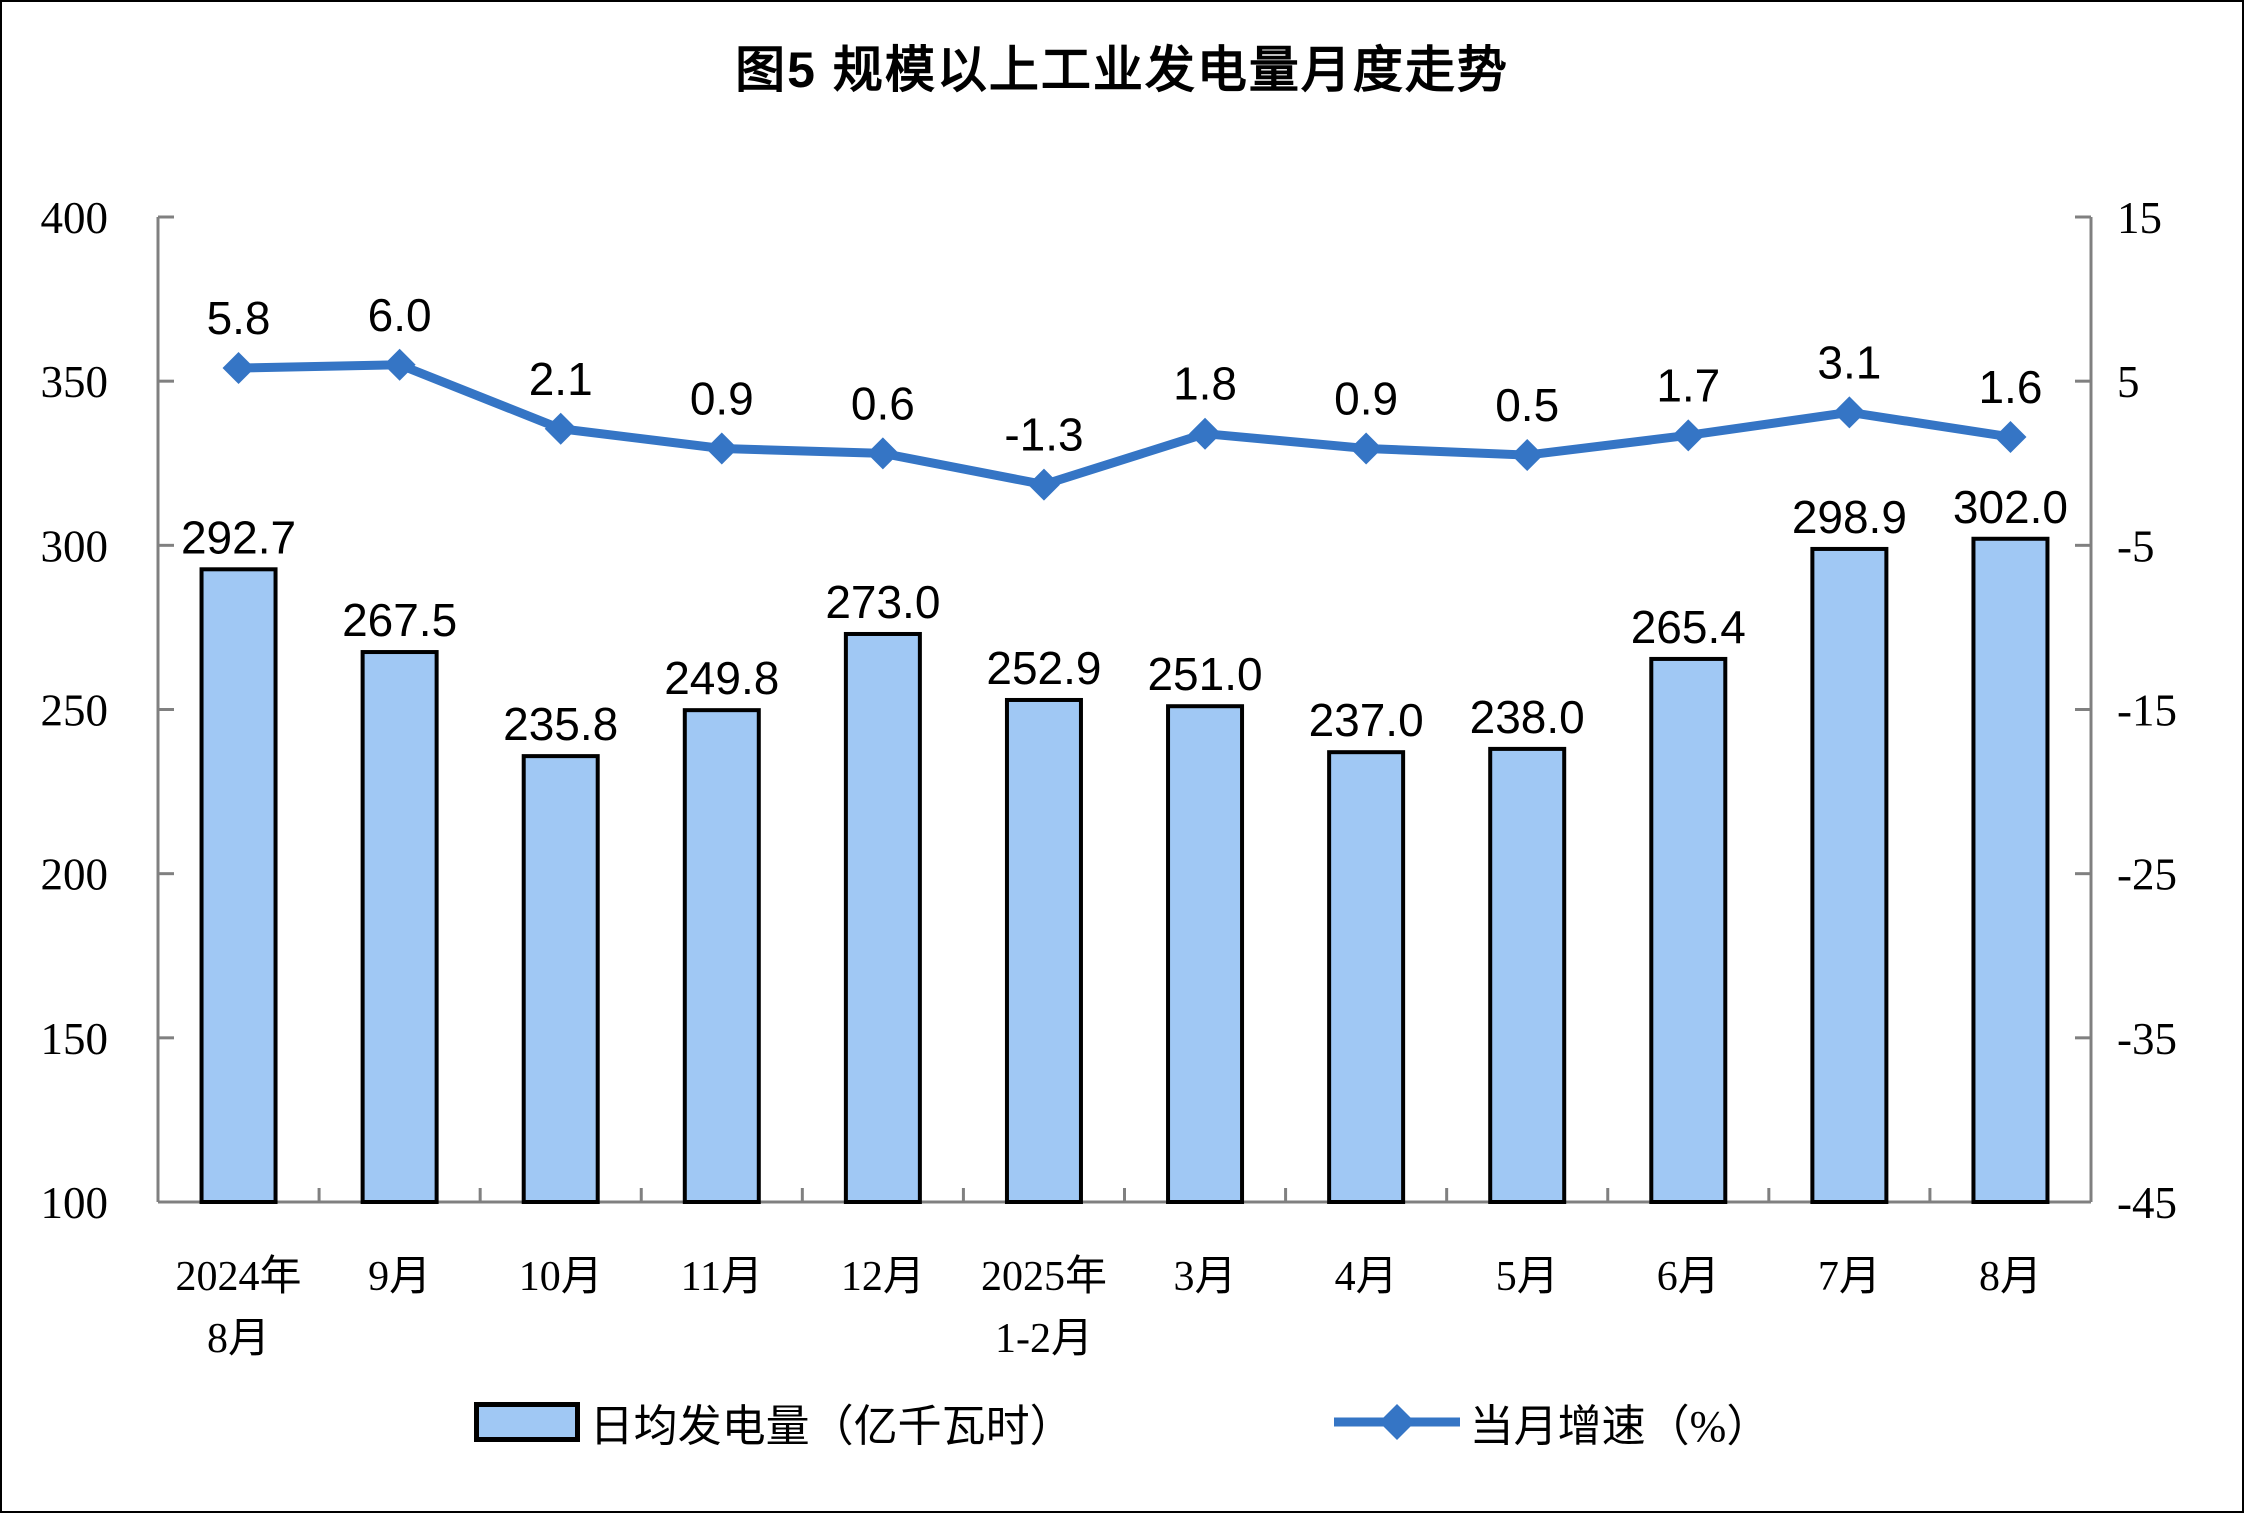  Describe the element at coordinates (1527, 717) in the screenshot. I see `bar-value-label: 238.0` at that location.